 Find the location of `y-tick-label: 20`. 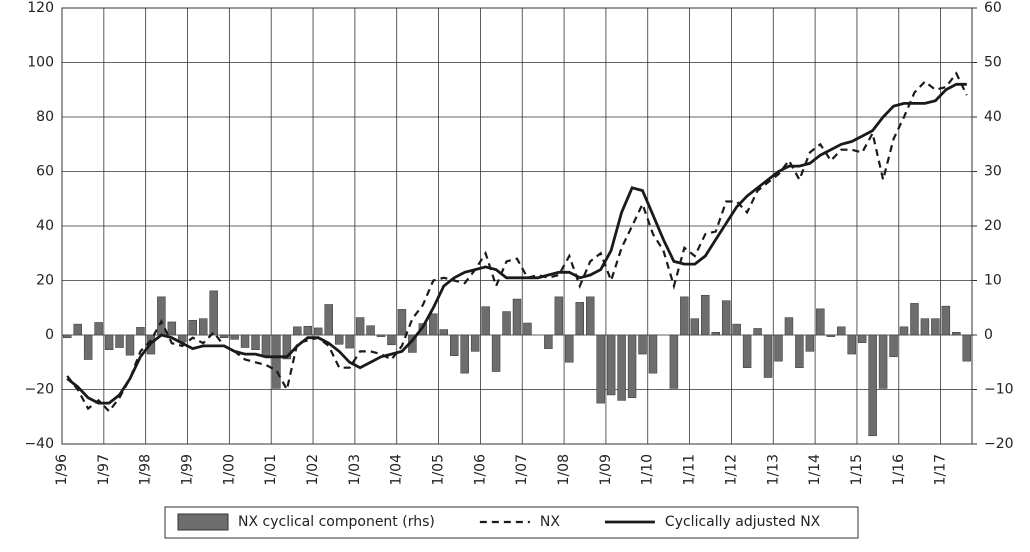

y-tick-label: 20 is located at coordinates (45, 281).